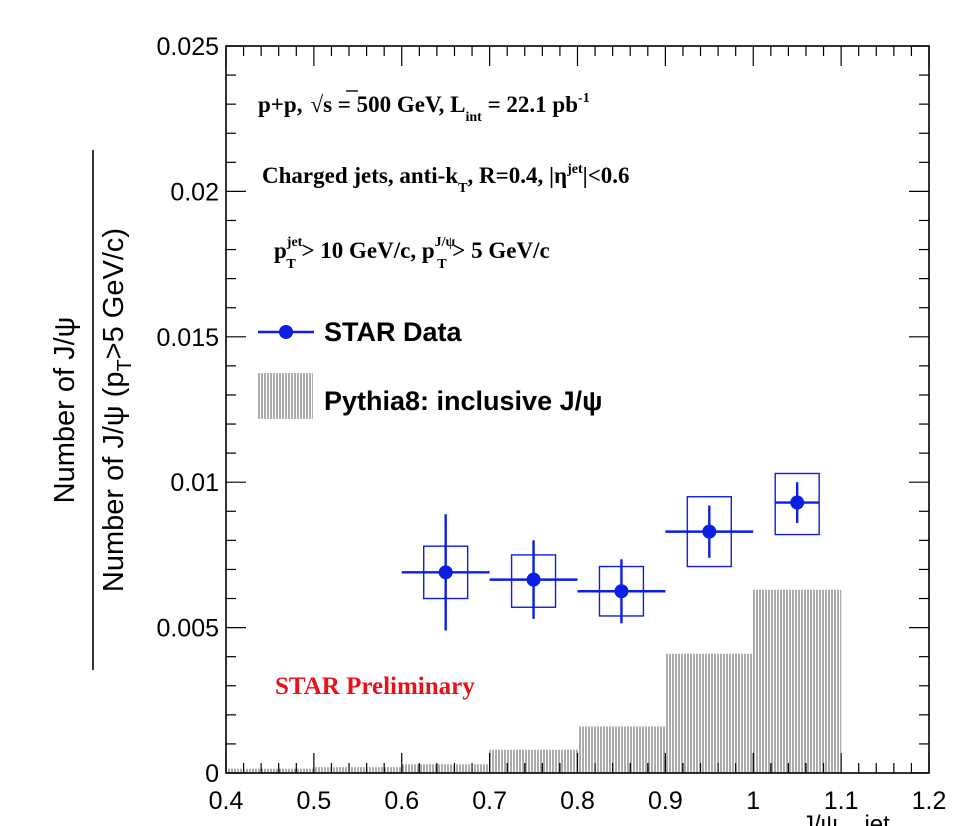 The height and width of the screenshot is (826, 968). I want to click on x-tick-labels: 0.4 0.5 0.6 0.7 0.8 0.9 1 1.1 1.2, so click(578, 801).